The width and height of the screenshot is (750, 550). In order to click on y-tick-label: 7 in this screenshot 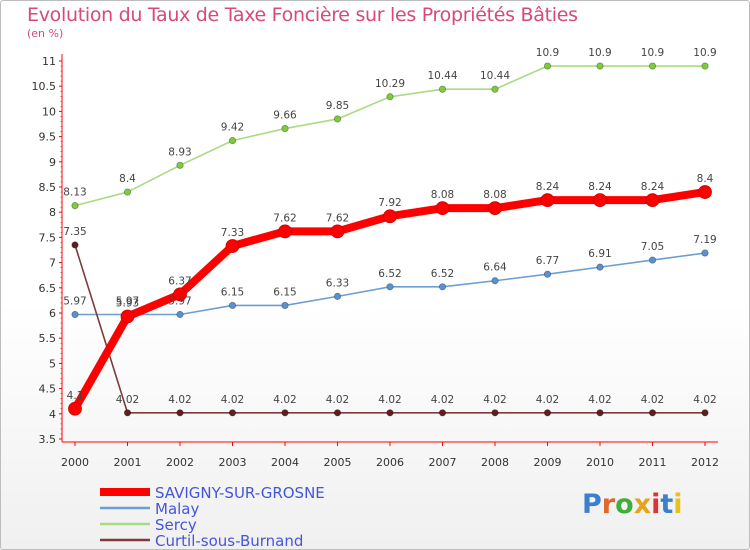, I will do `click(52, 263)`.